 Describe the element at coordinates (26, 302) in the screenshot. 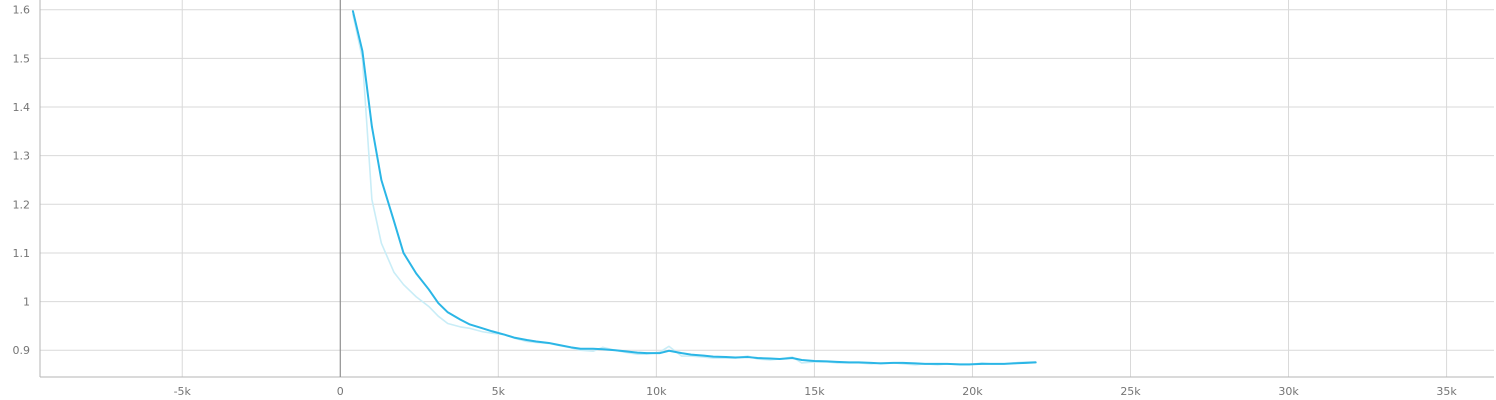

I see `y-tick-label: 1` at that location.